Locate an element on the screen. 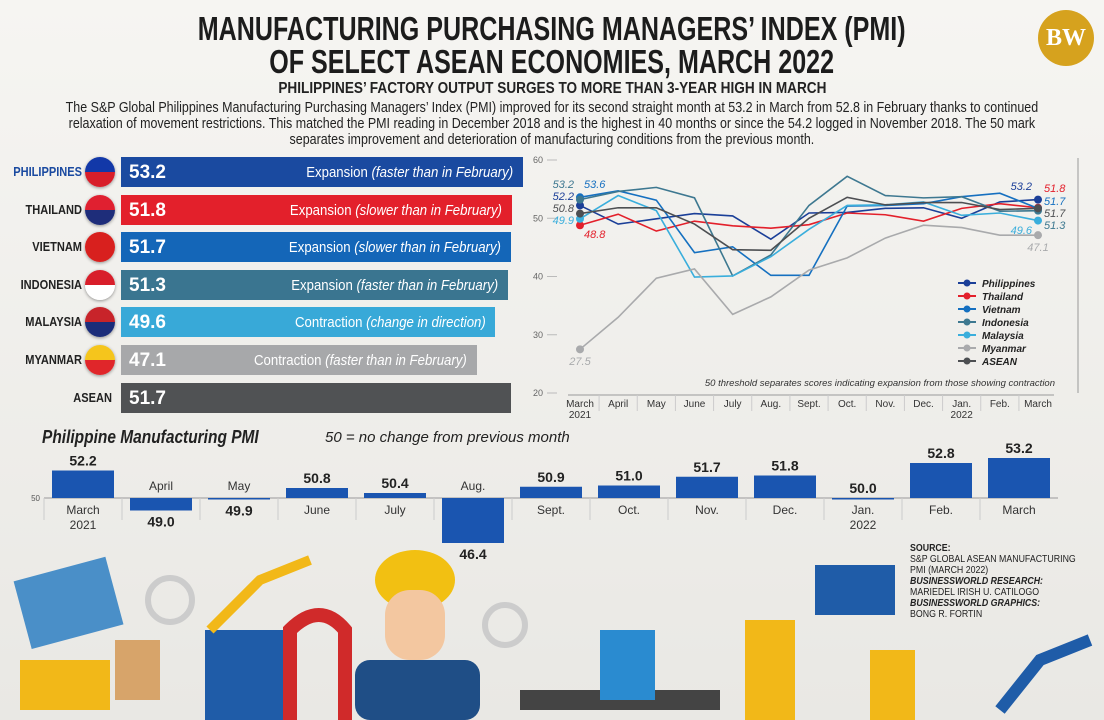  country-label: ASEAN is located at coordinates (92, 397).